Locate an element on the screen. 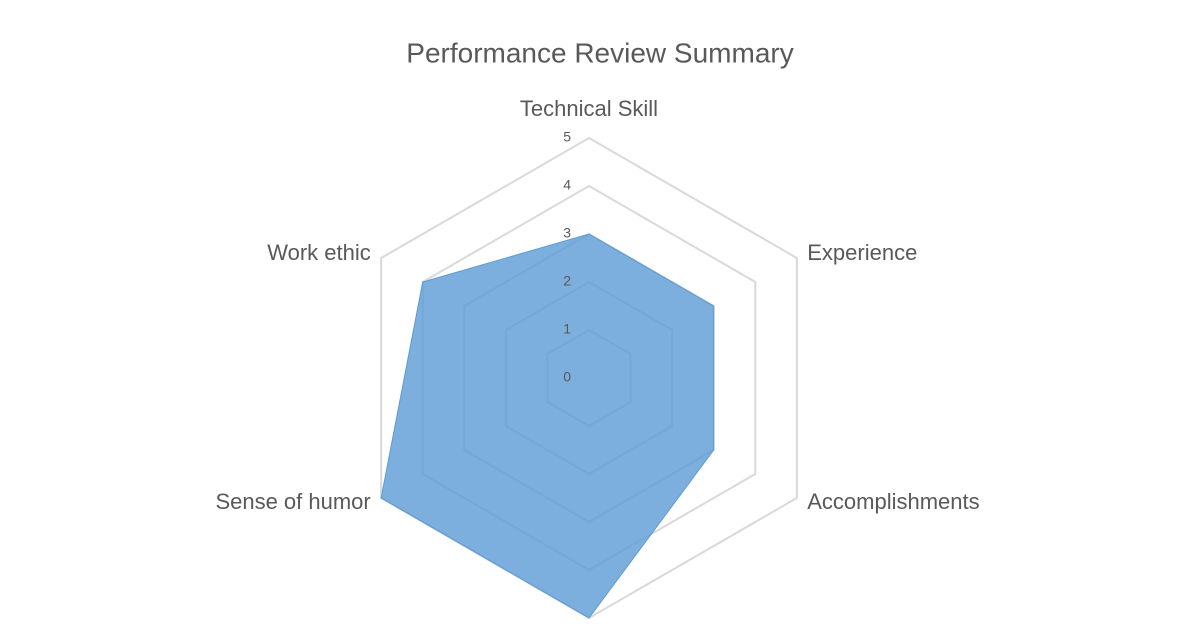  r-tick-label: 4 is located at coordinates (567, 185).